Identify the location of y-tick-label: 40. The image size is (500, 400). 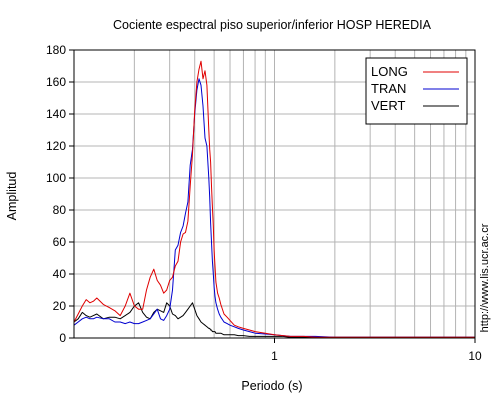
(60, 274).